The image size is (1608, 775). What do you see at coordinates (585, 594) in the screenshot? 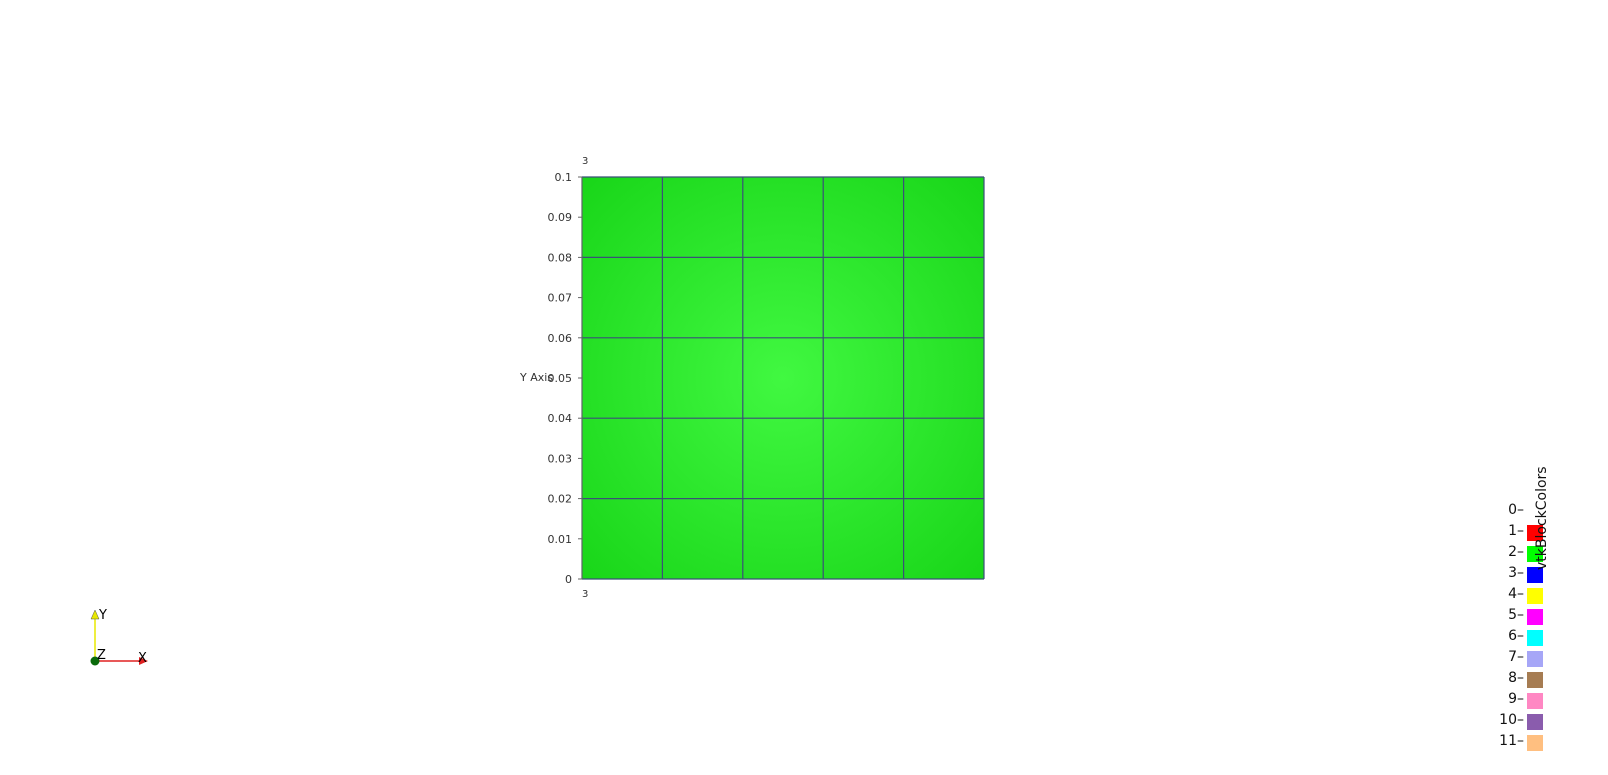
I see `corner-label-bottom: 3` at bounding box center [585, 594].